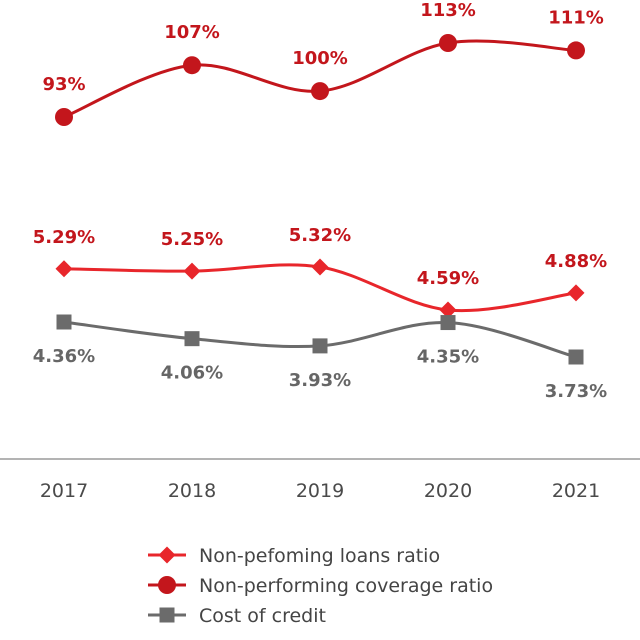  I want to click on legend-label-coverage: Non-performing coverage ratio, so click(346, 586).